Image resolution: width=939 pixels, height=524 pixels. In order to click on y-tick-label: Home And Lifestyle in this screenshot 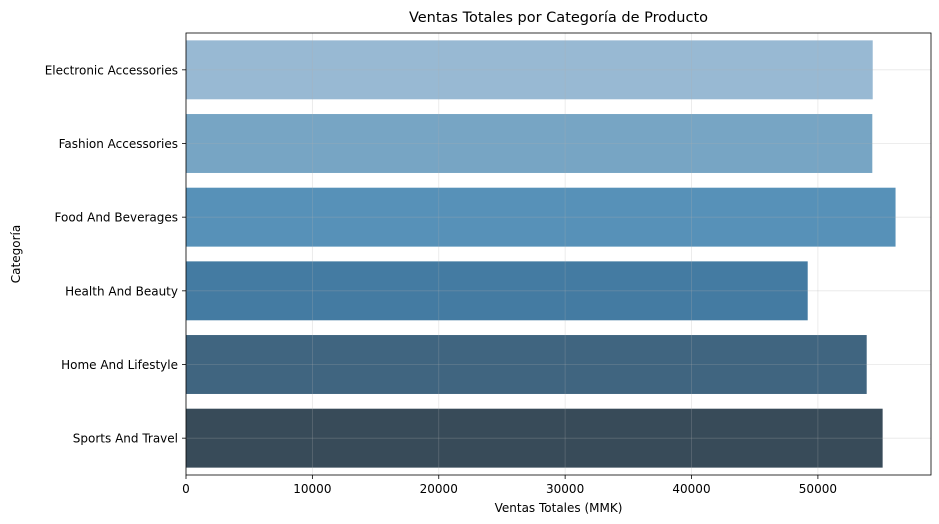, I will do `click(119, 365)`.